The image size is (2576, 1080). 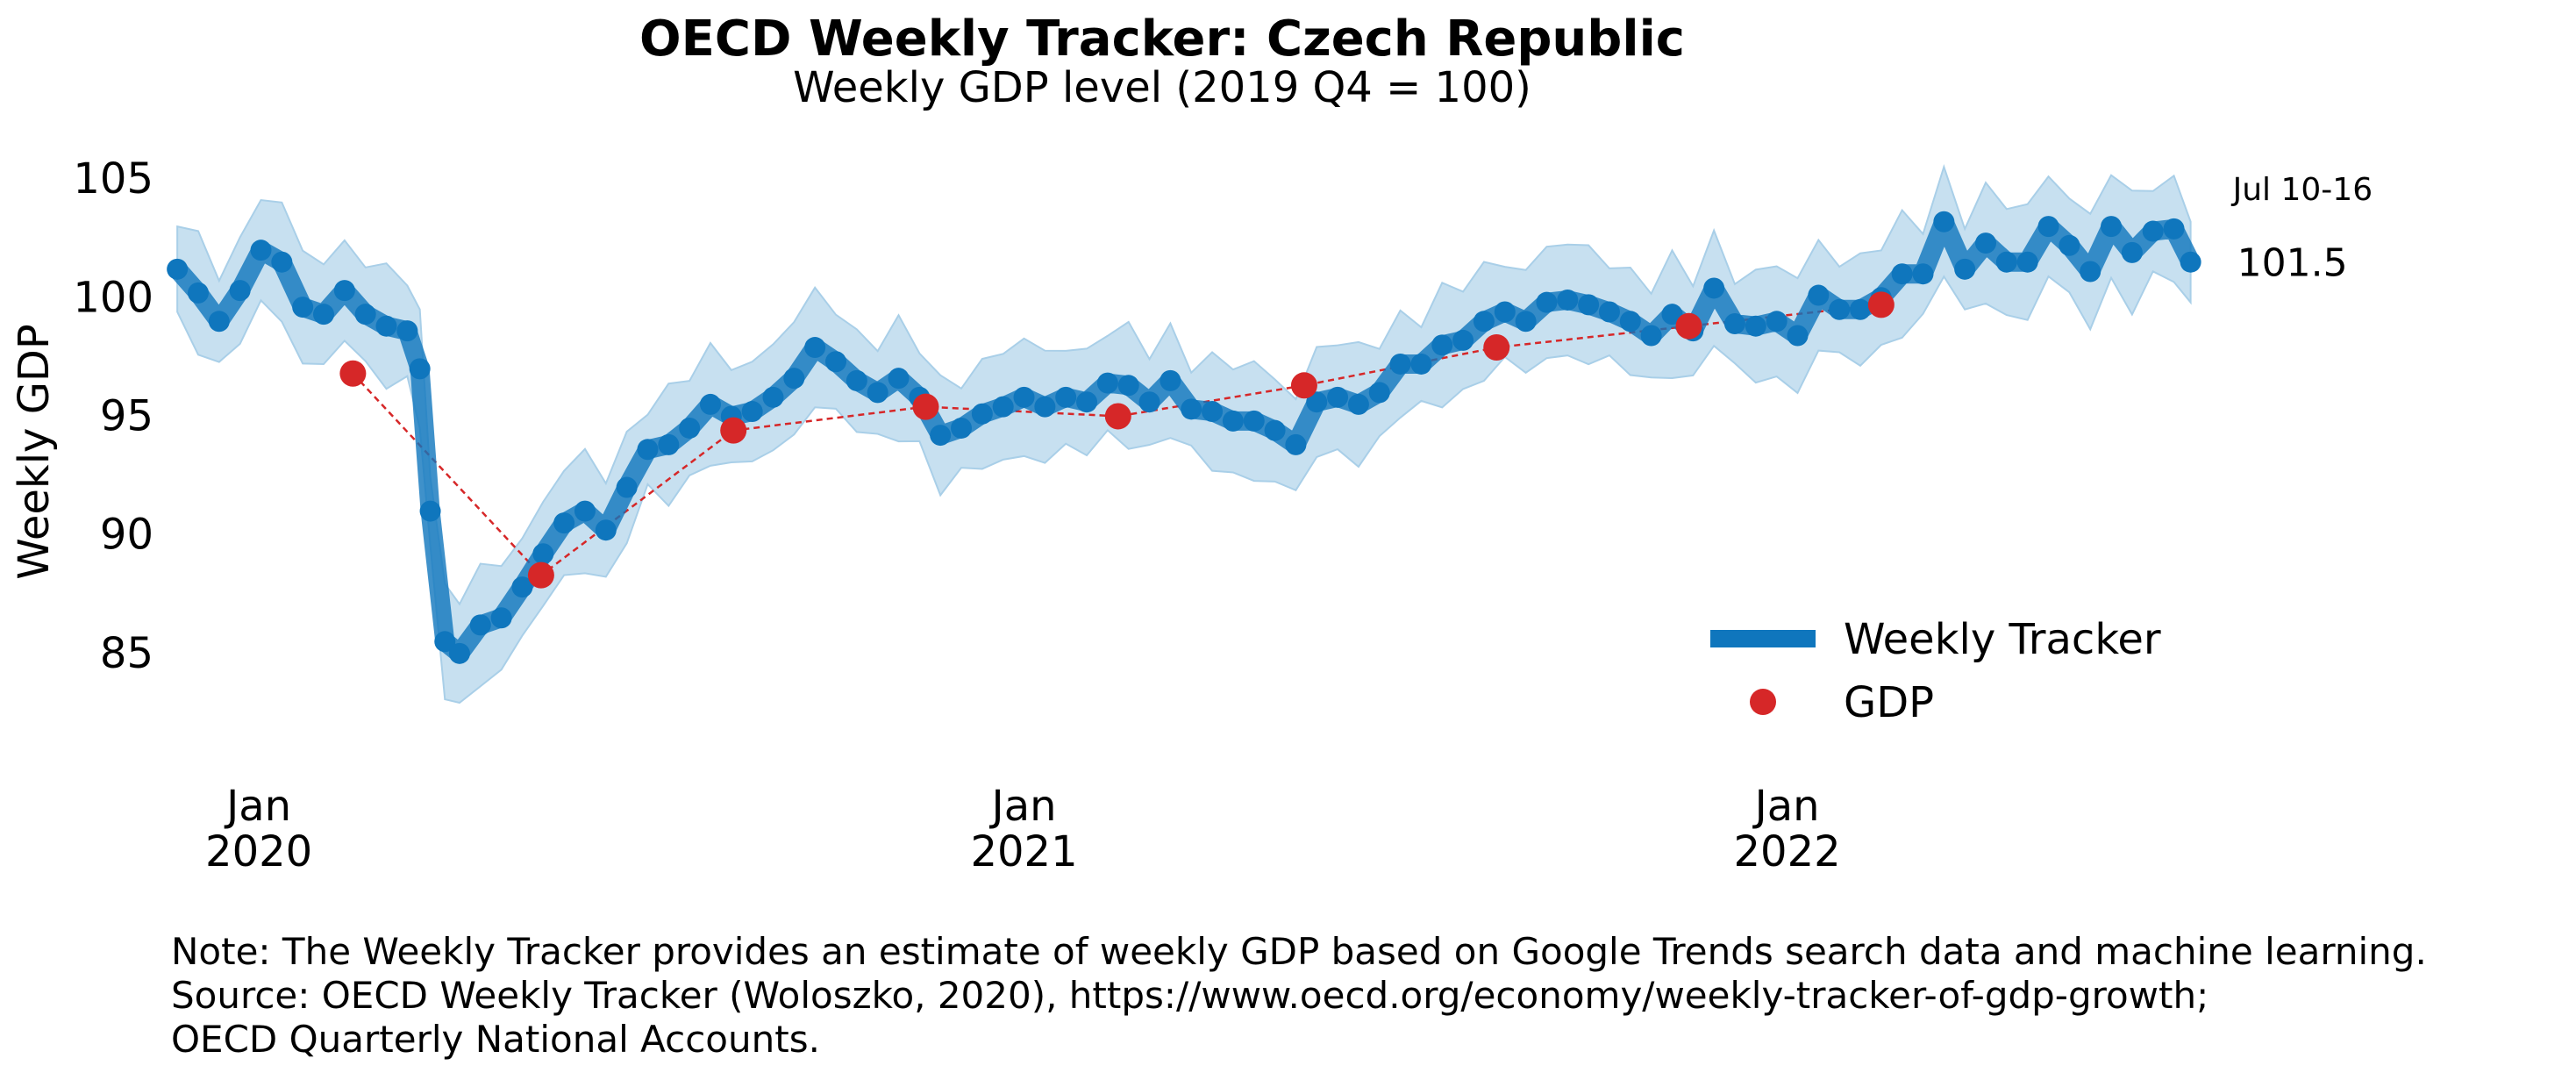 I want to click on y-tick-label: 105, so click(x=113, y=179).